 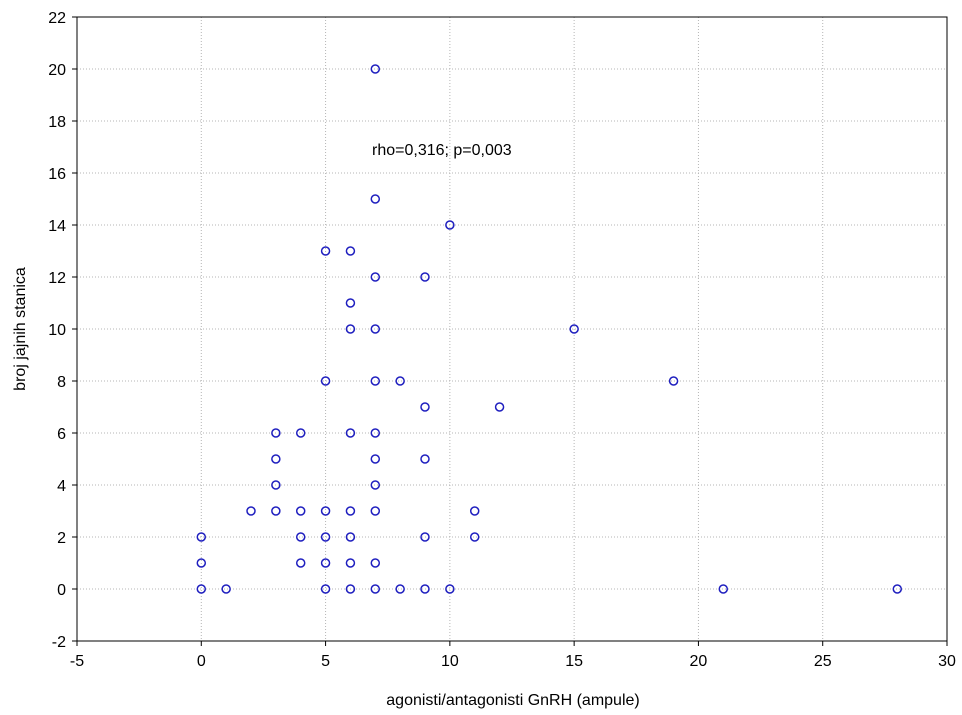 What do you see at coordinates (325, 661) in the screenshot?
I see `x-tick-label: 5` at bounding box center [325, 661].